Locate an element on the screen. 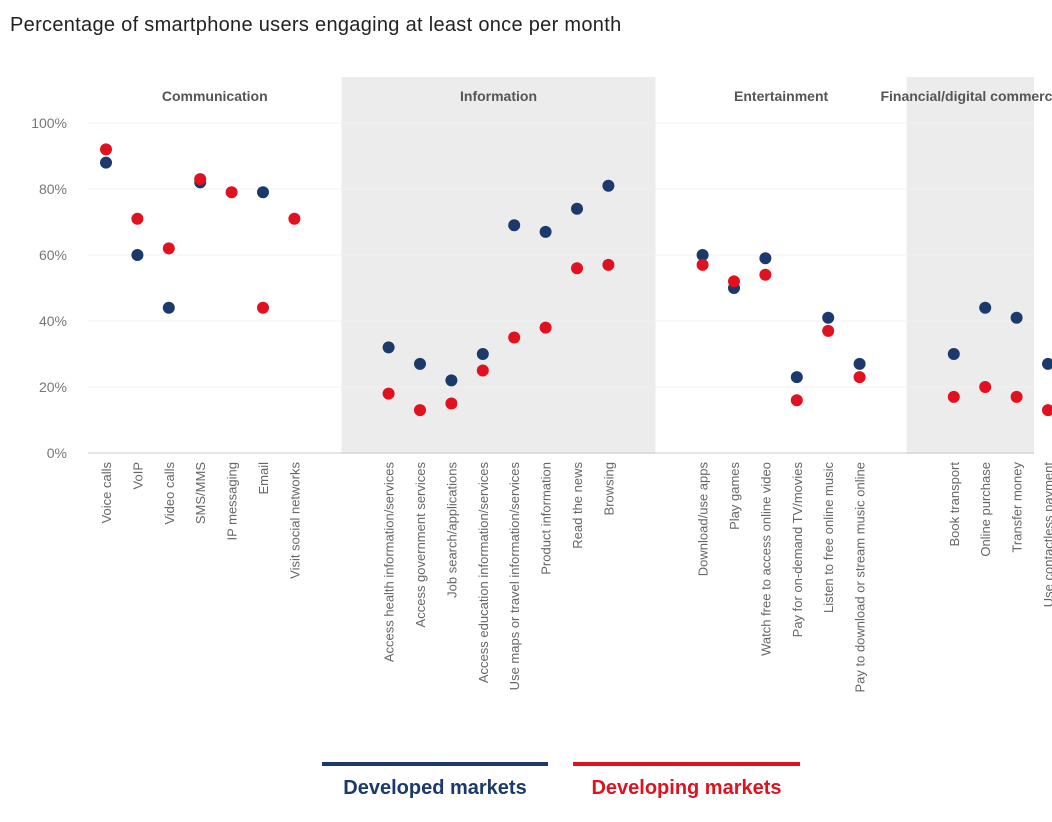  legend-bar-developed-markets is located at coordinates (435, 764).